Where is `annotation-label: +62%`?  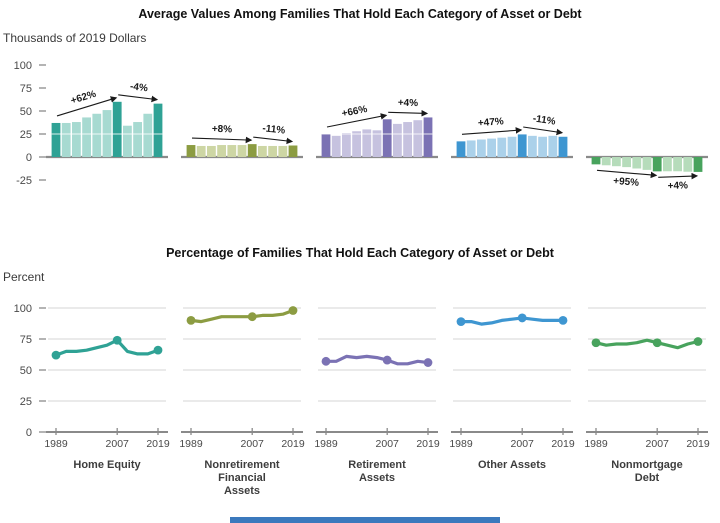 annotation-label: +62% is located at coordinates (84, 98).